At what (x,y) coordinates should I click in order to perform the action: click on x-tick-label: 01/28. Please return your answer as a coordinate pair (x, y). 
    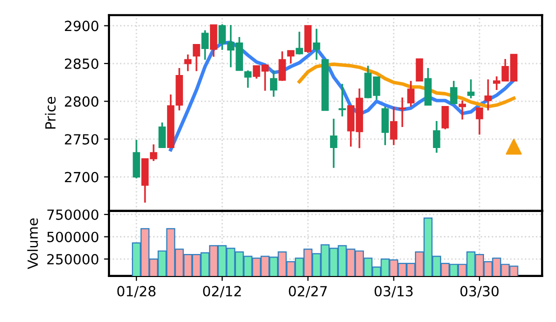
    Looking at the image, I should click on (136, 292).